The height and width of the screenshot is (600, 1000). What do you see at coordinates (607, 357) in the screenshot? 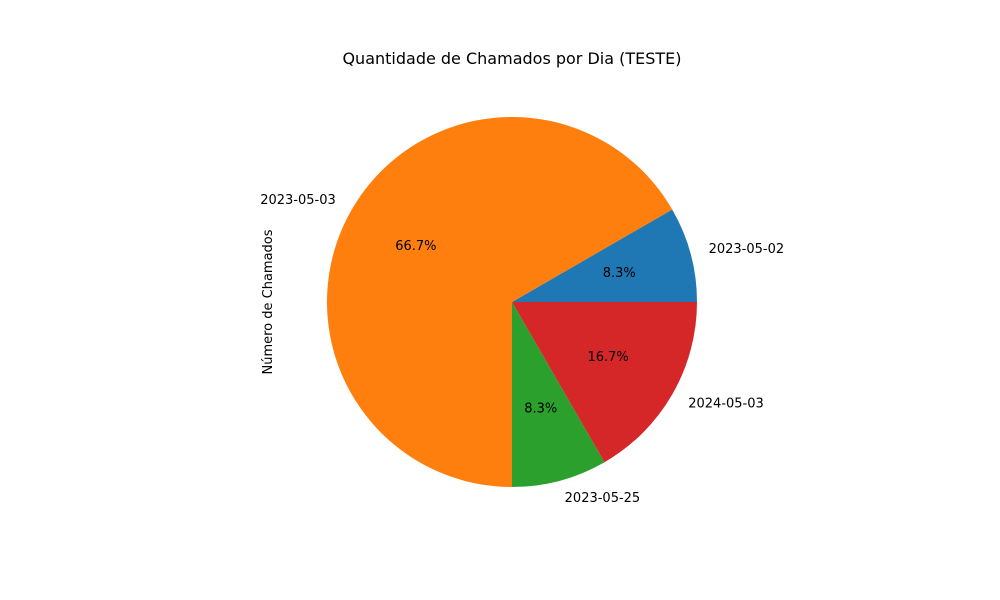
I see `pct-label-2024-05-03: 16.7%` at bounding box center [607, 357].